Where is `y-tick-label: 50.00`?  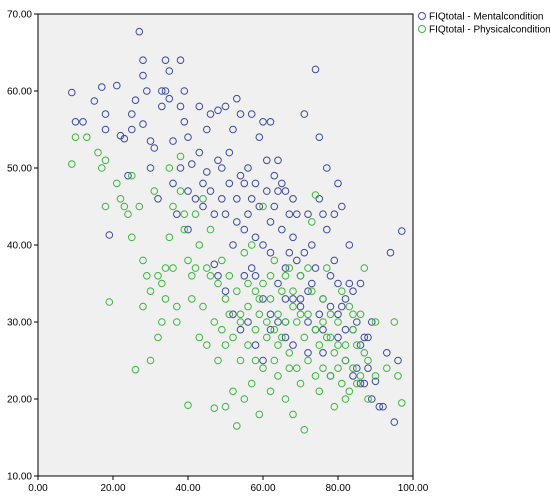 y-tick-label: 50.00 is located at coordinates (19, 169).